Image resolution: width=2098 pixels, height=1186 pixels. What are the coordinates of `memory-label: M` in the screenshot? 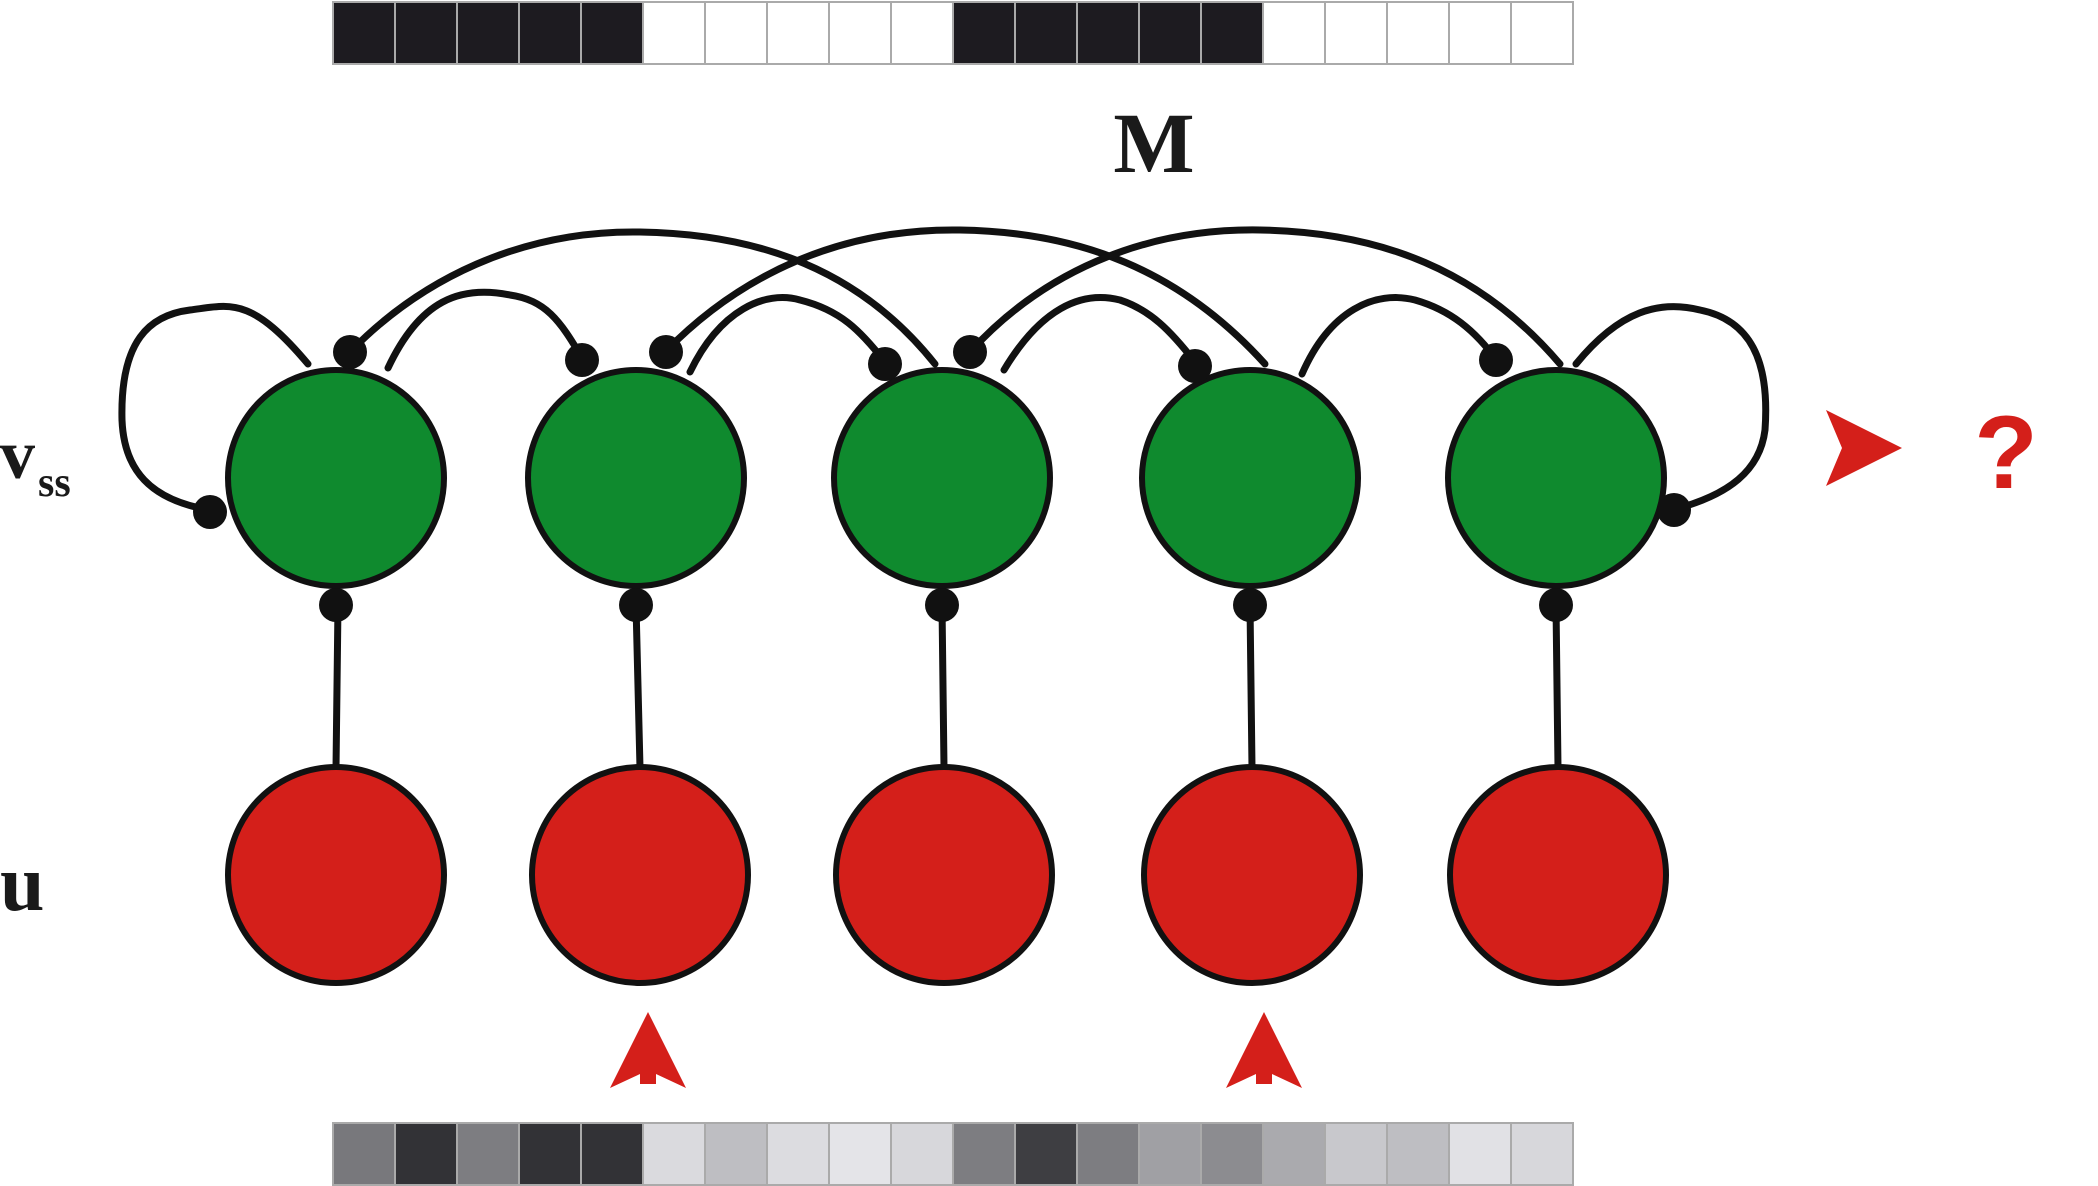 It's located at (1153, 143).